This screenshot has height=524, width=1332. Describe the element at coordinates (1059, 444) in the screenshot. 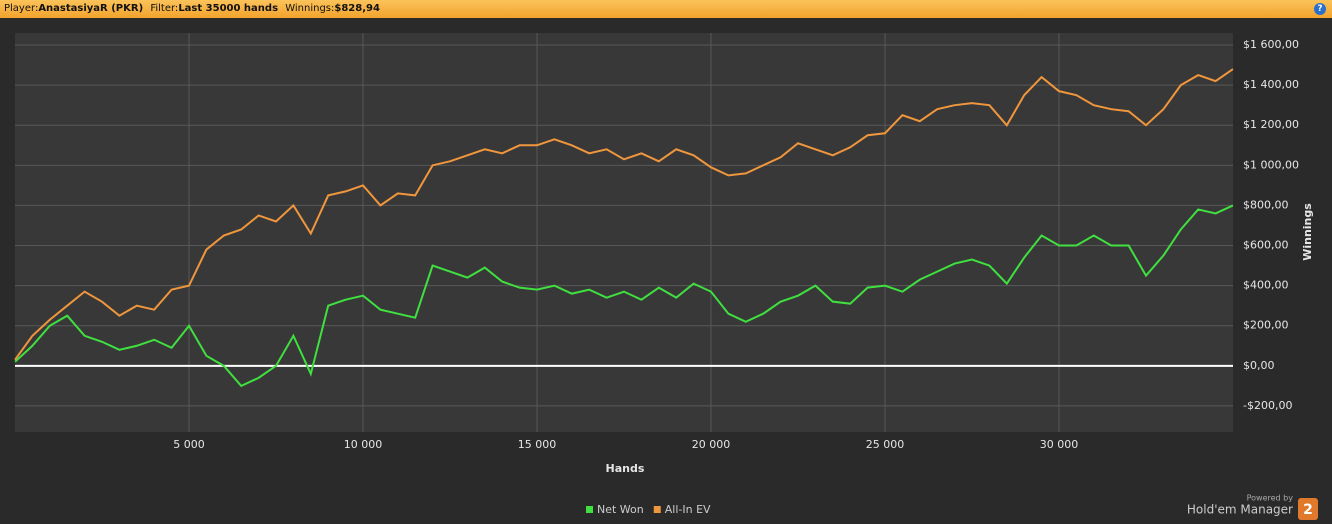

I see `x-tick-label: 30 000` at that location.